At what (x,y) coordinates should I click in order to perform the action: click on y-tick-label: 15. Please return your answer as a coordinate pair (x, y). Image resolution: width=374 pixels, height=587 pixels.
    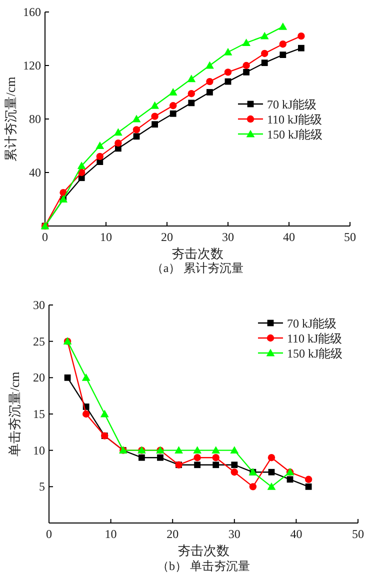
    Looking at the image, I should click on (39, 414).